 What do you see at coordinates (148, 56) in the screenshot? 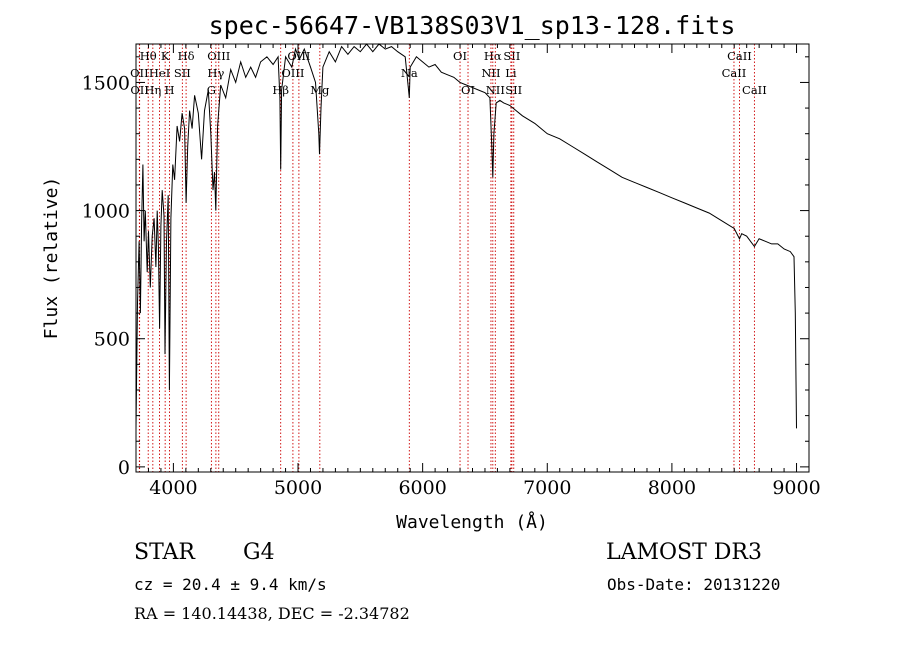
I see `spectral-line-label: Hθ` at bounding box center [148, 56].